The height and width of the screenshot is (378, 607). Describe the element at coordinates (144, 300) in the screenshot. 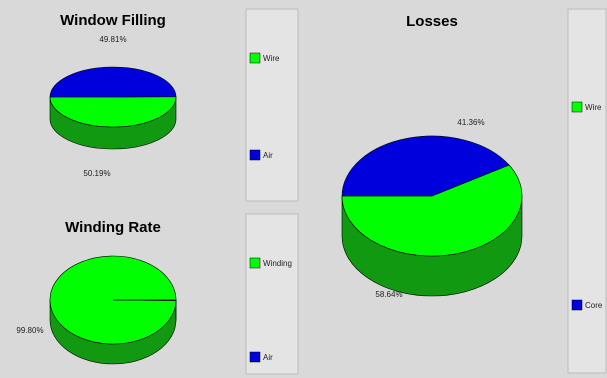

I see `winding-rate-slice-air` at that location.